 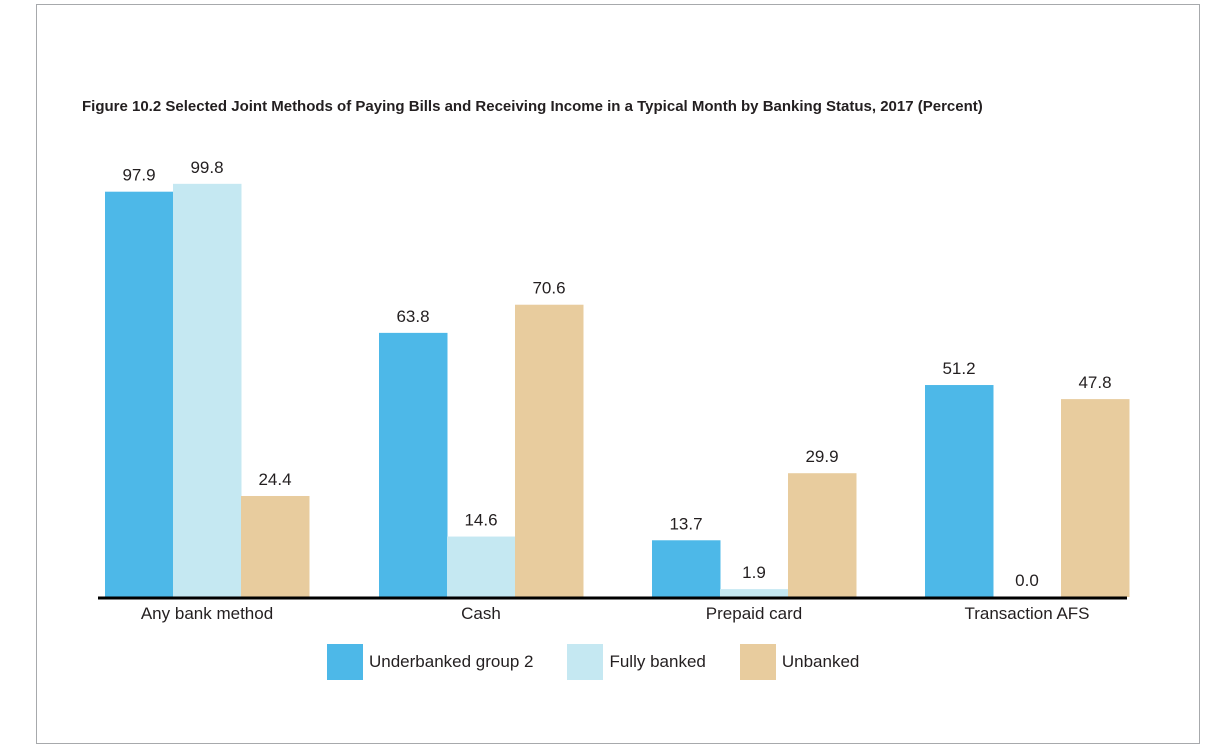 What do you see at coordinates (757, 662) in the screenshot?
I see `legend-swatch-unbanked` at bounding box center [757, 662].